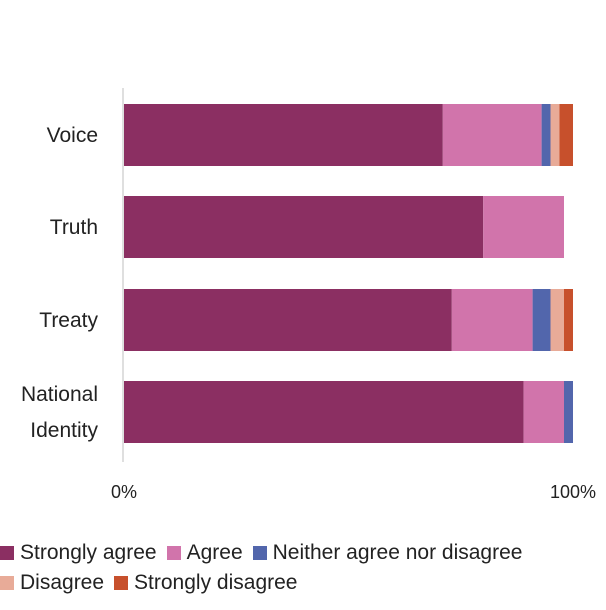 The height and width of the screenshot is (610, 606). I want to click on category-label-truth: Truth, so click(74, 227).